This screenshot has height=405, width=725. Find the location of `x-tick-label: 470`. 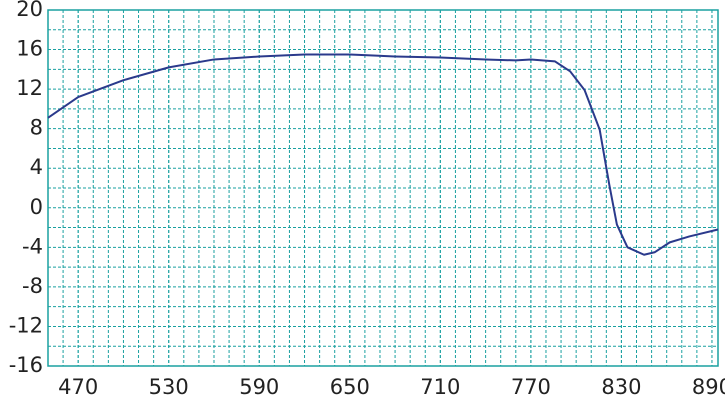

x-tick-label: 470 is located at coordinates (78, 387).